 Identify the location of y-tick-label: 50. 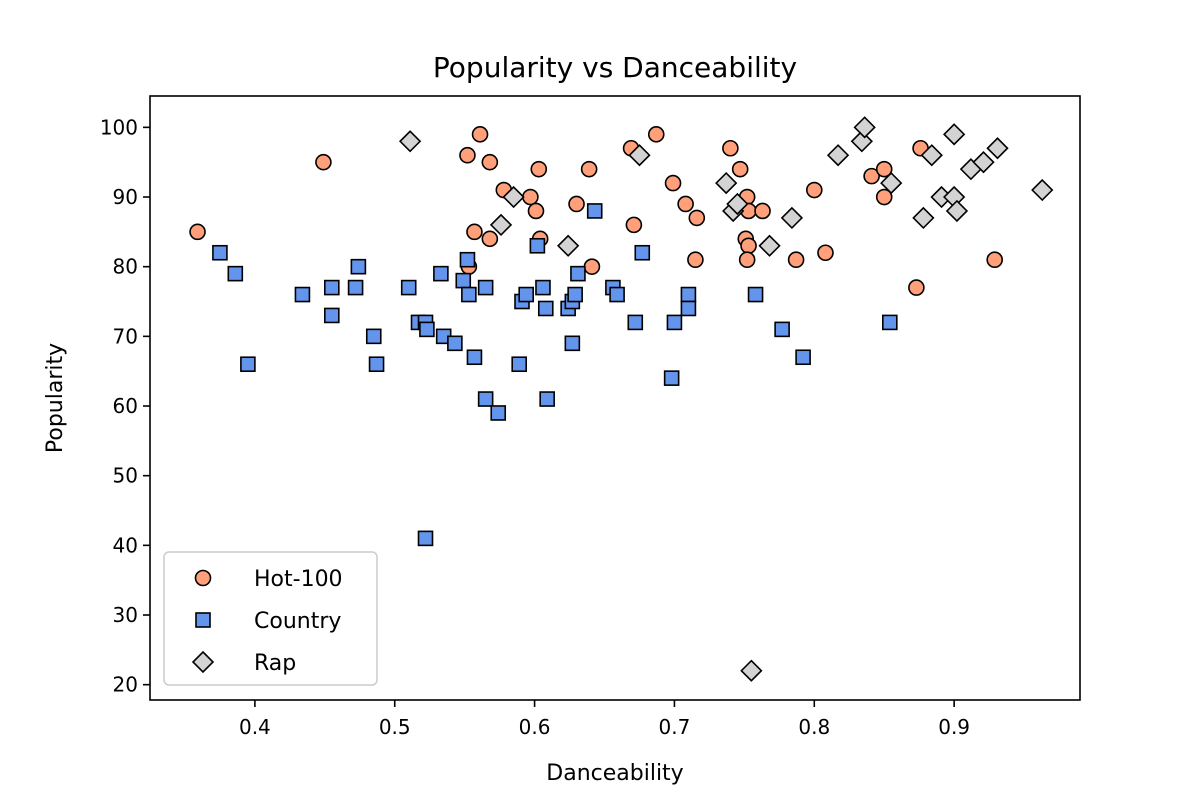
(125, 476).